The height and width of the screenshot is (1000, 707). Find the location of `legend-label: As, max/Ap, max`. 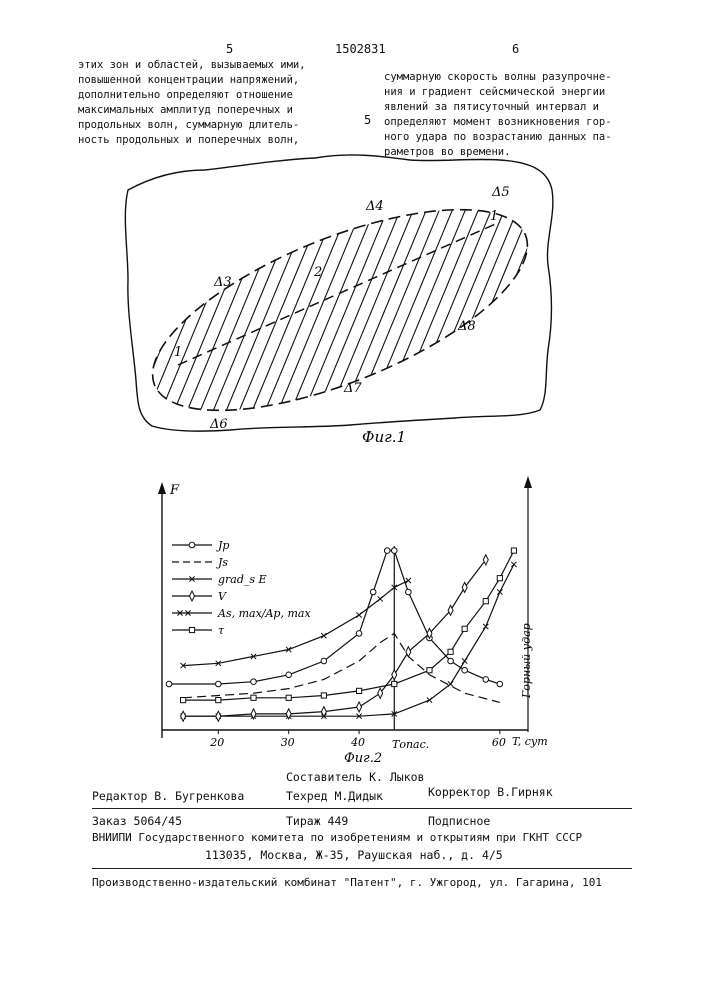

legend-label: As, max/Ap, max is located at coordinates (264, 613).